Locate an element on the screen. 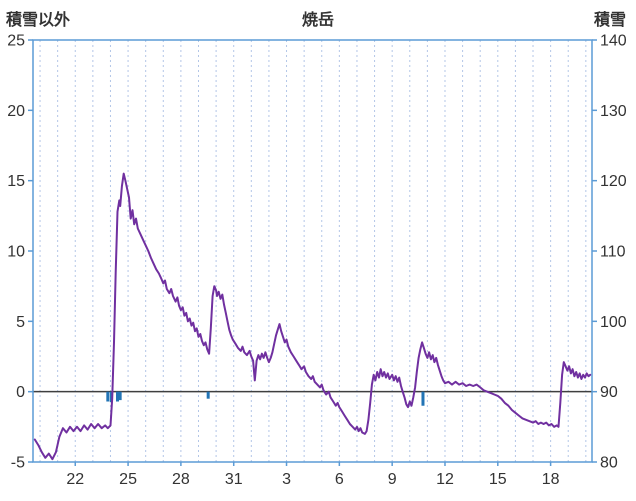 This screenshot has width=636, height=501. right-axis-tick-label: 140 is located at coordinates (613, 41).